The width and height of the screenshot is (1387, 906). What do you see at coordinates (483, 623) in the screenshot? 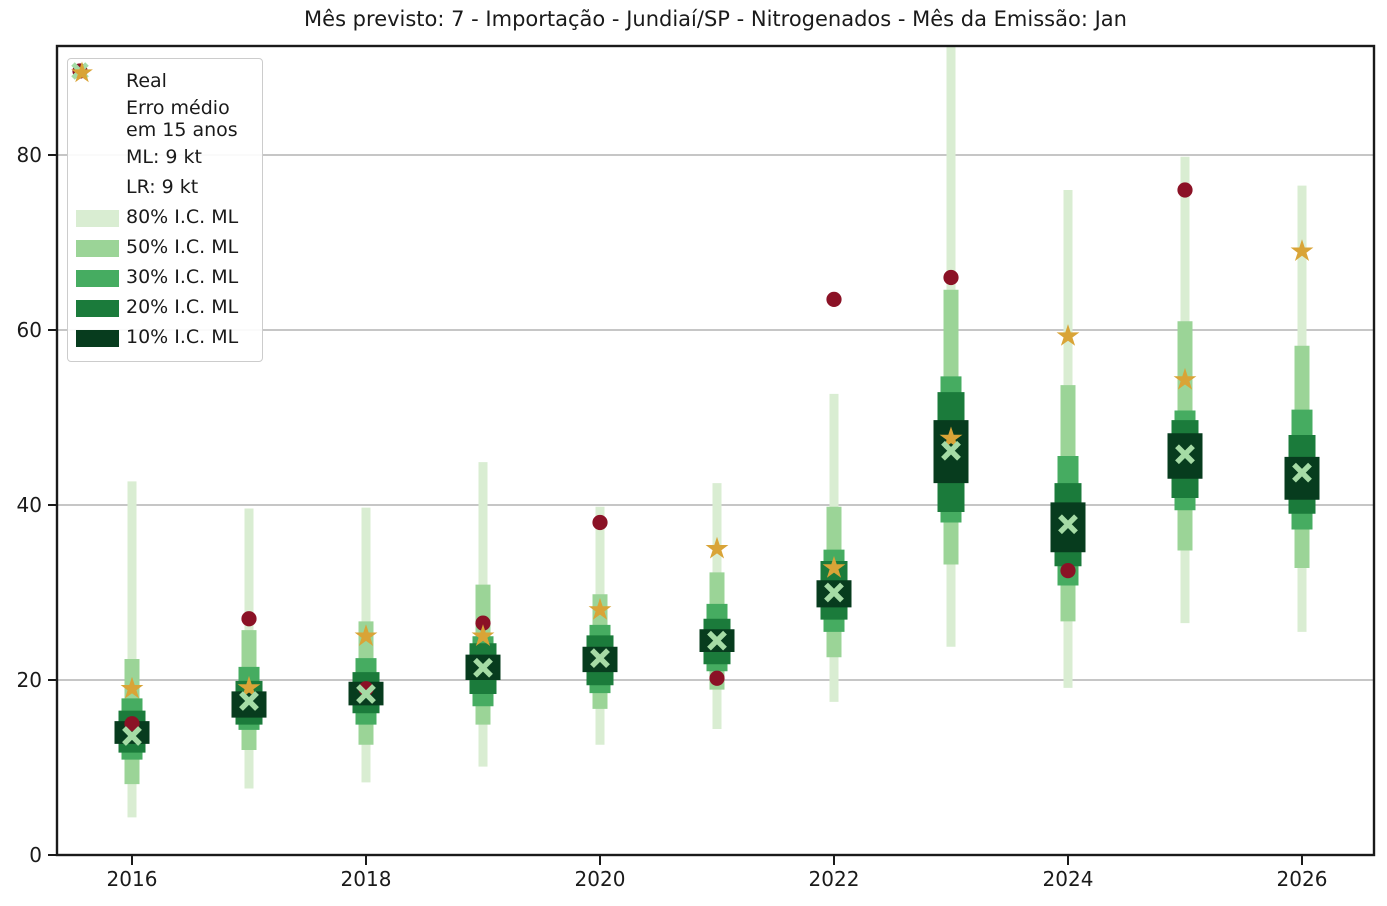
I see `real-point-2019` at bounding box center [483, 623].